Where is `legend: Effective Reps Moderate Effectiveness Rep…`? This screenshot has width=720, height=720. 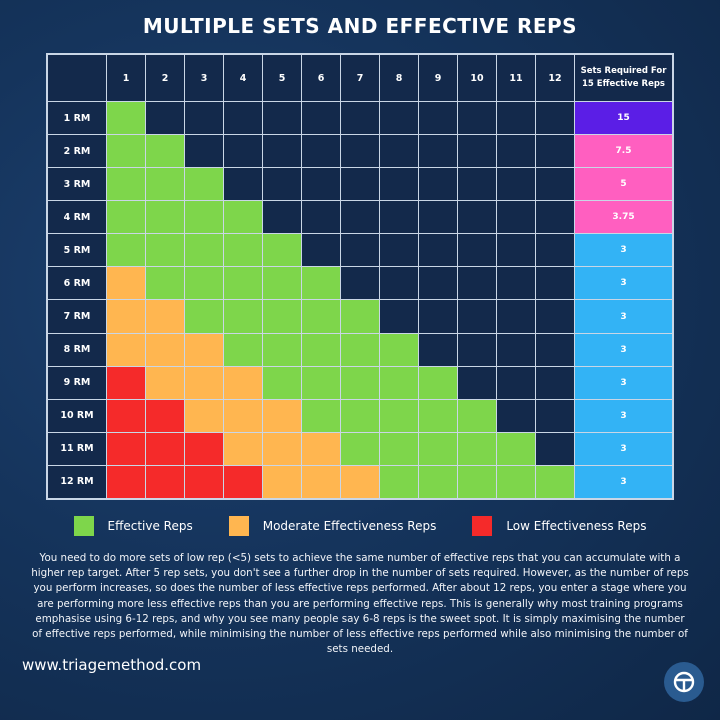
legend: Effective Reps Moderate Effectiveness Rep… is located at coordinates (360, 526).